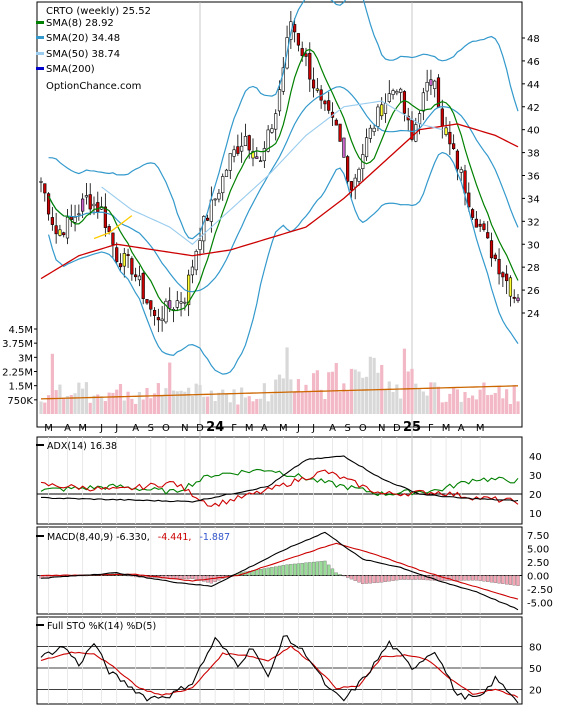 The image size is (566, 710). Describe the element at coordinates (538, 550) in the screenshot. I see `macd-tick-label: 5.00` at that location.